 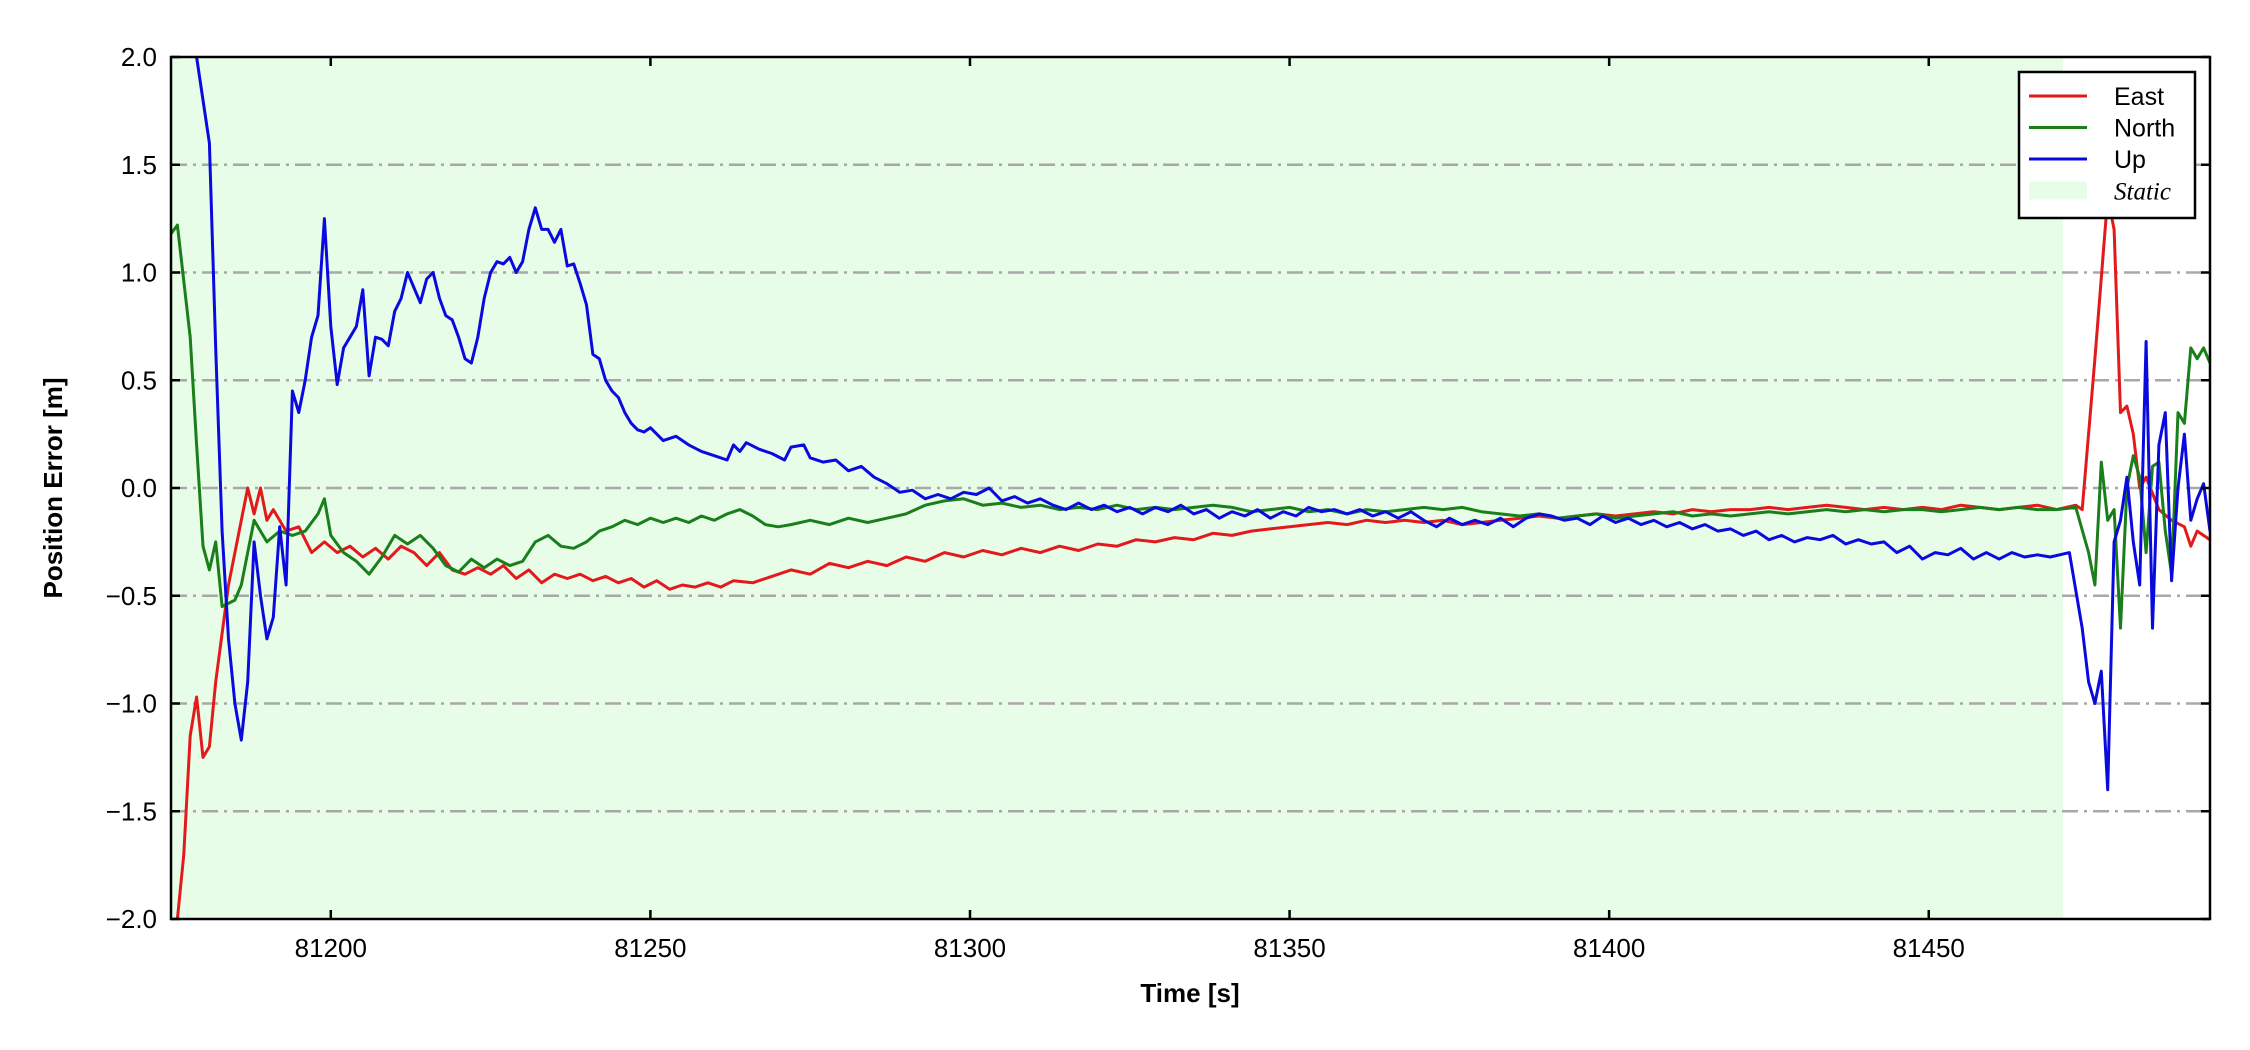 What do you see at coordinates (2144, 129) in the screenshot?
I see `legend-label-north: North` at bounding box center [2144, 129].